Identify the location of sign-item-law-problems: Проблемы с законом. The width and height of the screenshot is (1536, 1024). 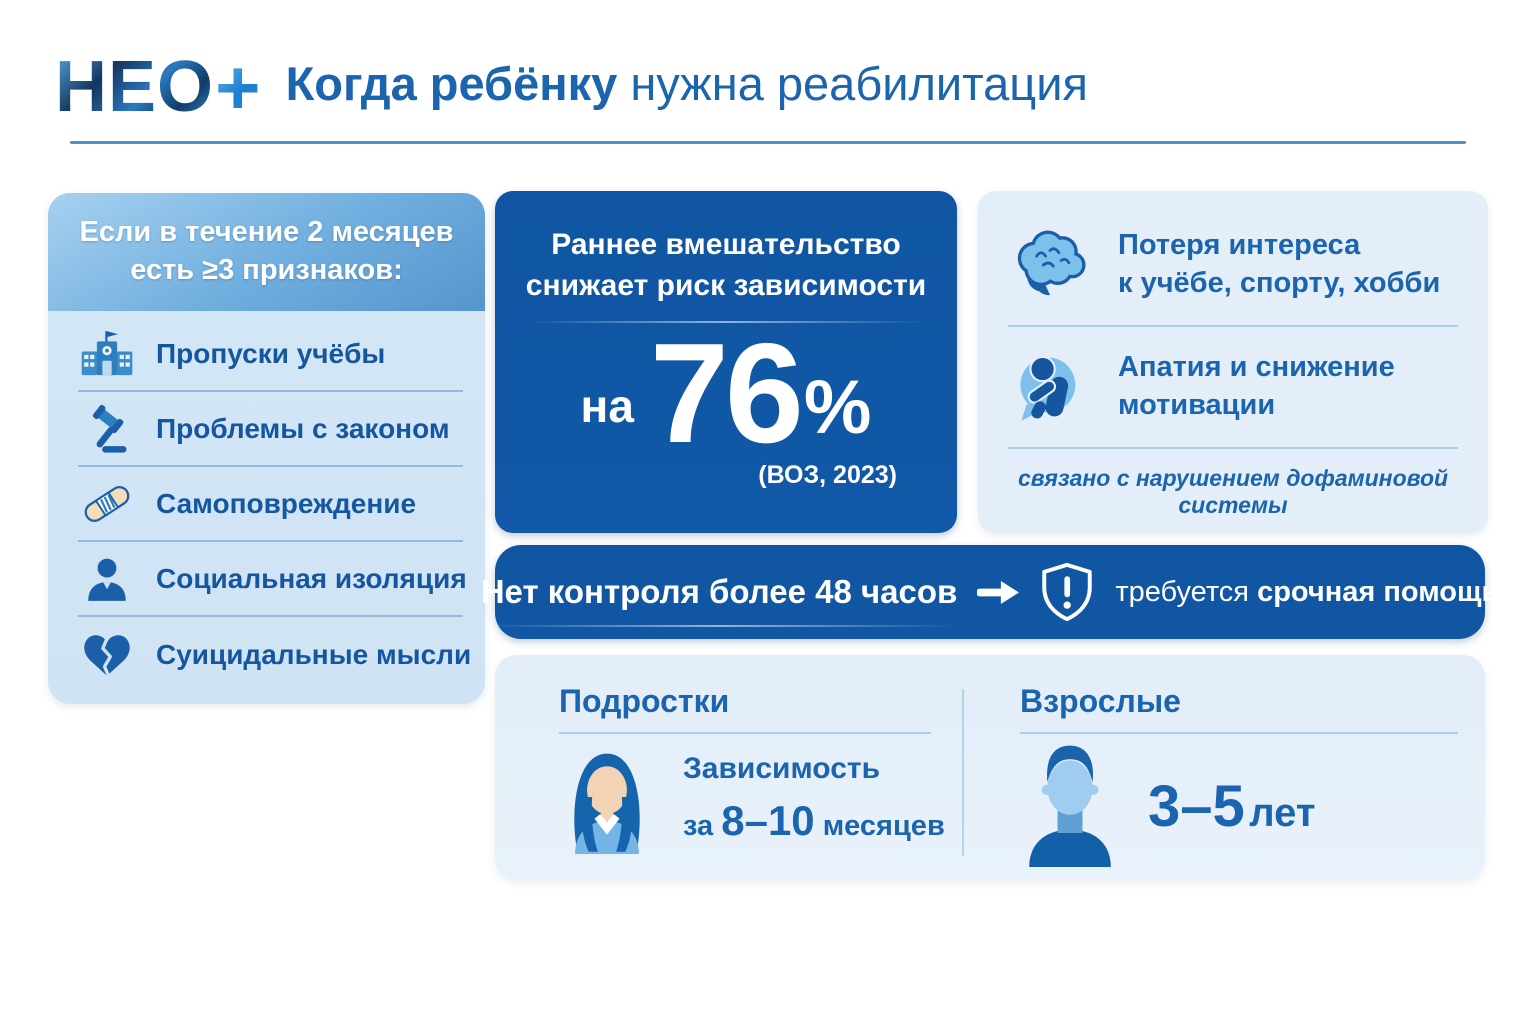
(270, 429).